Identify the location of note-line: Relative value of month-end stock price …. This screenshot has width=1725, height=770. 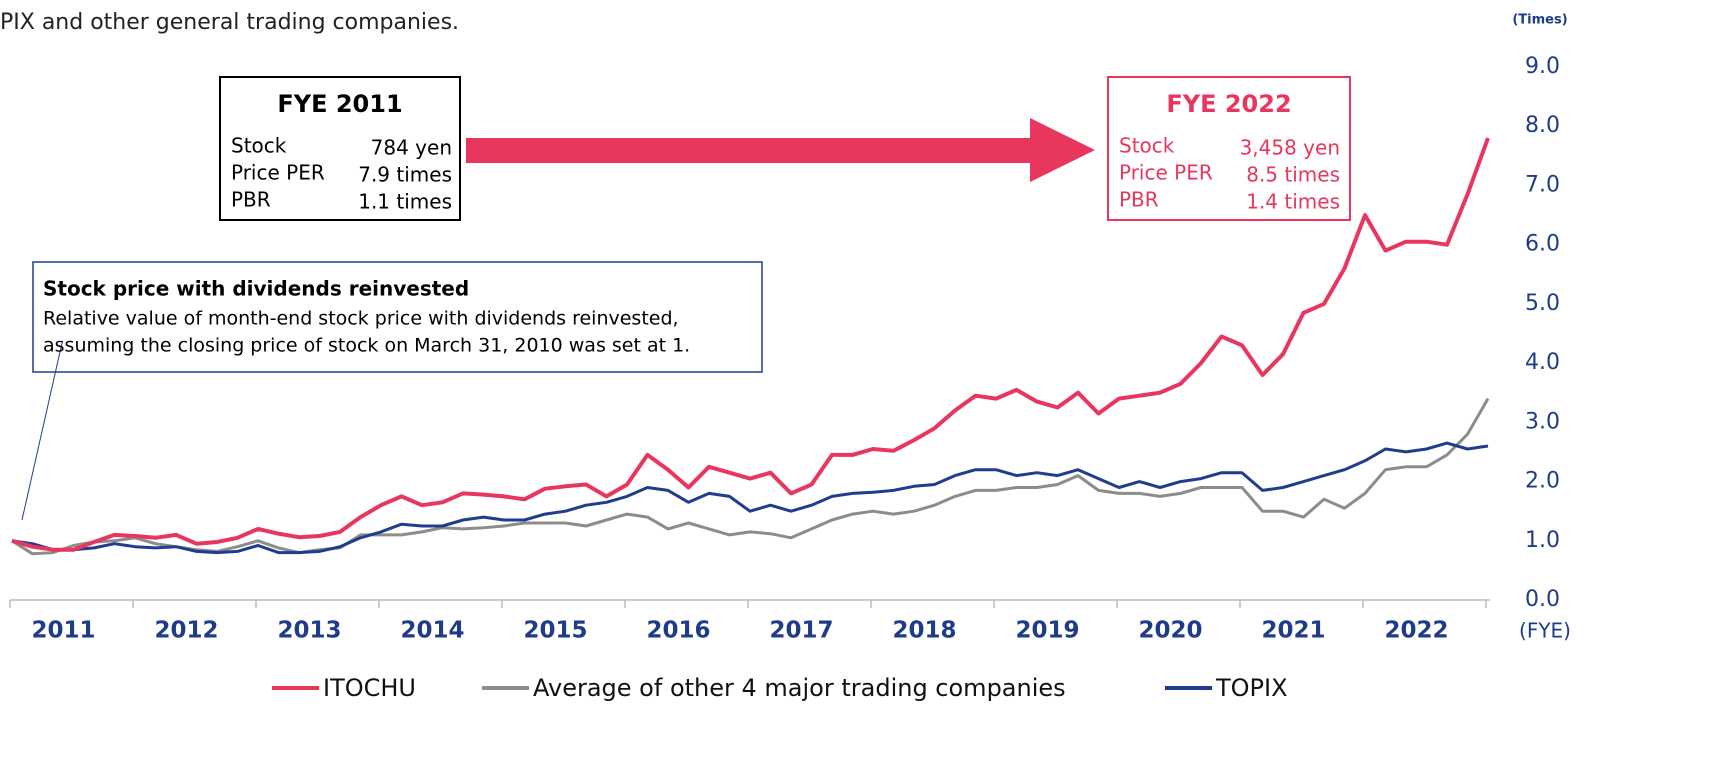
(361, 319).